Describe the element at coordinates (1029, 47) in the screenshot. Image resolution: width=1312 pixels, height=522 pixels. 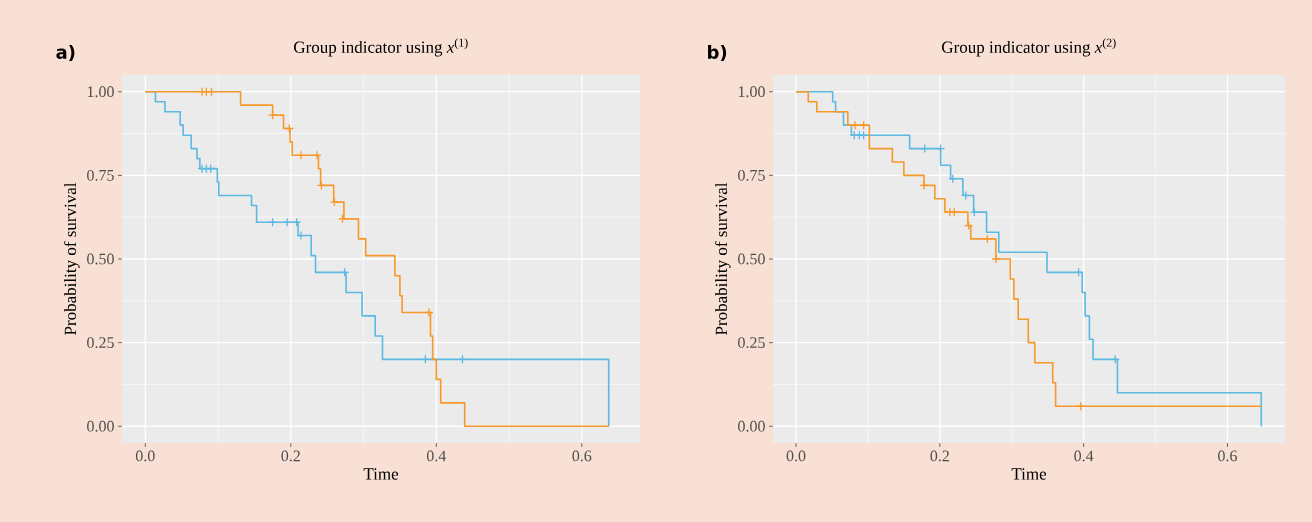
I see `chart-title: Group indicator using x$^{(2)}$` at that location.